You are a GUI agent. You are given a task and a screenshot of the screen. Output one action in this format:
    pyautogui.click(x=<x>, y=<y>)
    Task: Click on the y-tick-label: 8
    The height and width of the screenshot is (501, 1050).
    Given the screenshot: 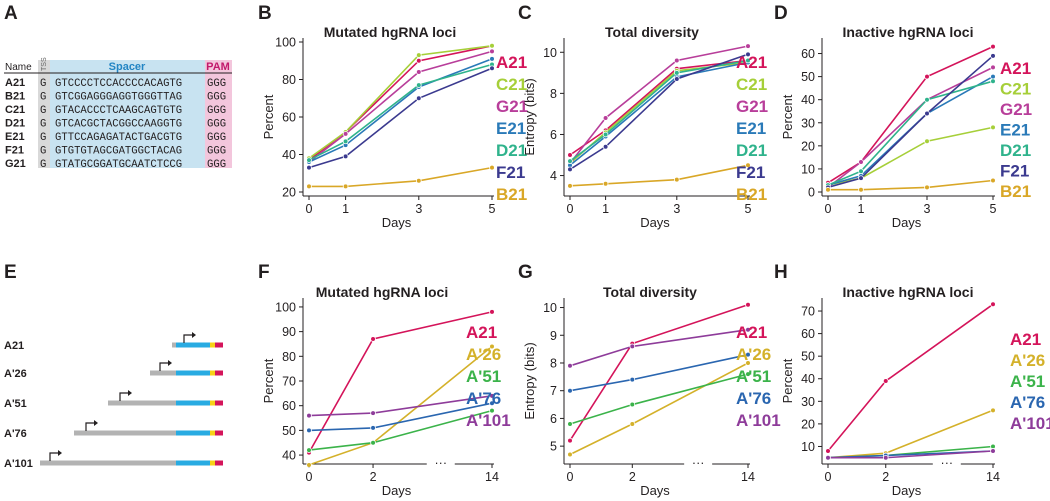 What is the action you would take?
    pyautogui.click(x=553, y=363)
    